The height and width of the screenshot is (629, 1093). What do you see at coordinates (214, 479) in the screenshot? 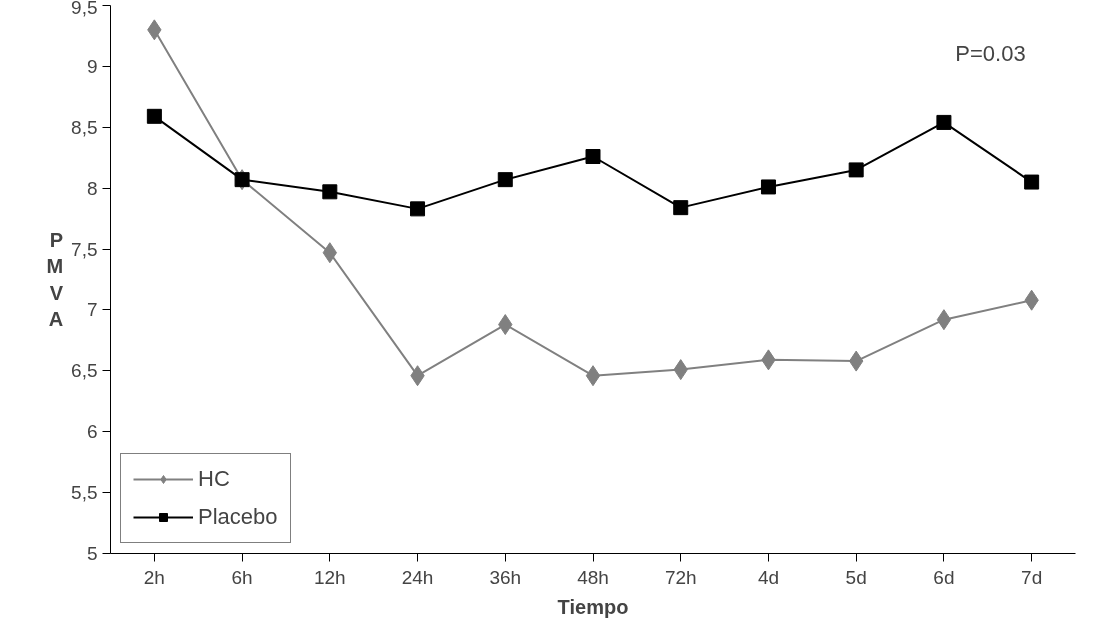
I see `legend-label: HC` at bounding box center [214, 479].